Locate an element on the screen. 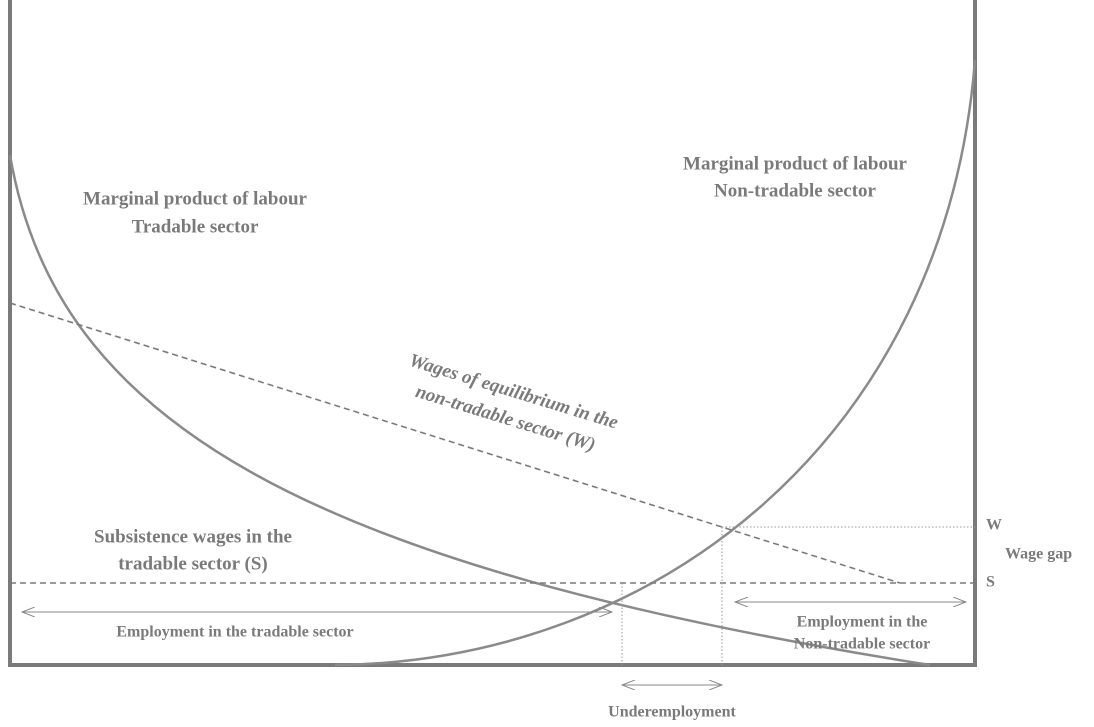 This screenshot has width=1094, height=727. label: Subsistence wages in the is located at coordinates (193, 536).